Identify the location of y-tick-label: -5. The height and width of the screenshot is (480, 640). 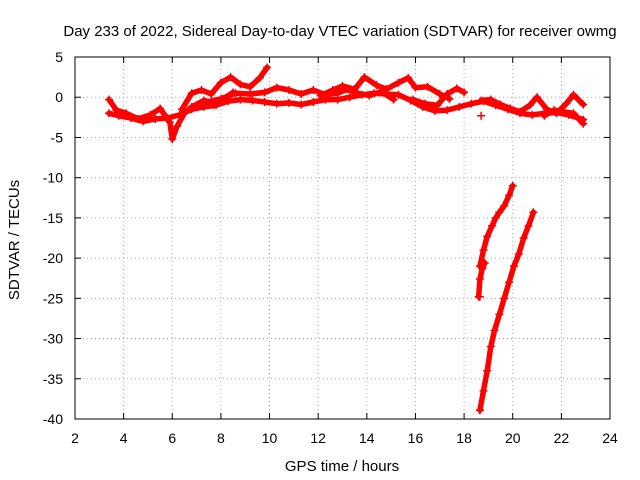
(57, 137).